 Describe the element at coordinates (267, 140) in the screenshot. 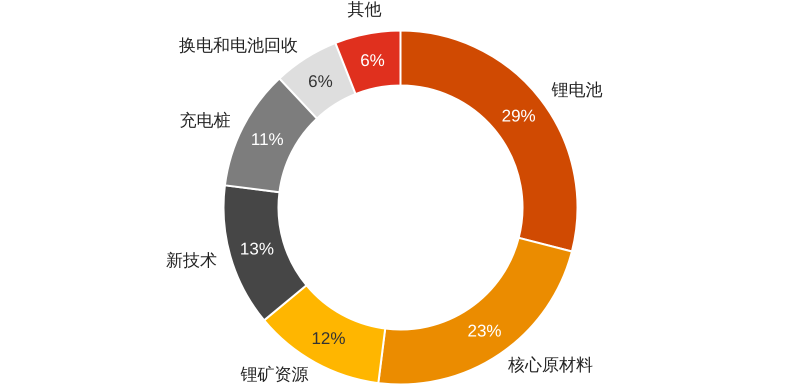

I see `data-label: 11%` at that location.